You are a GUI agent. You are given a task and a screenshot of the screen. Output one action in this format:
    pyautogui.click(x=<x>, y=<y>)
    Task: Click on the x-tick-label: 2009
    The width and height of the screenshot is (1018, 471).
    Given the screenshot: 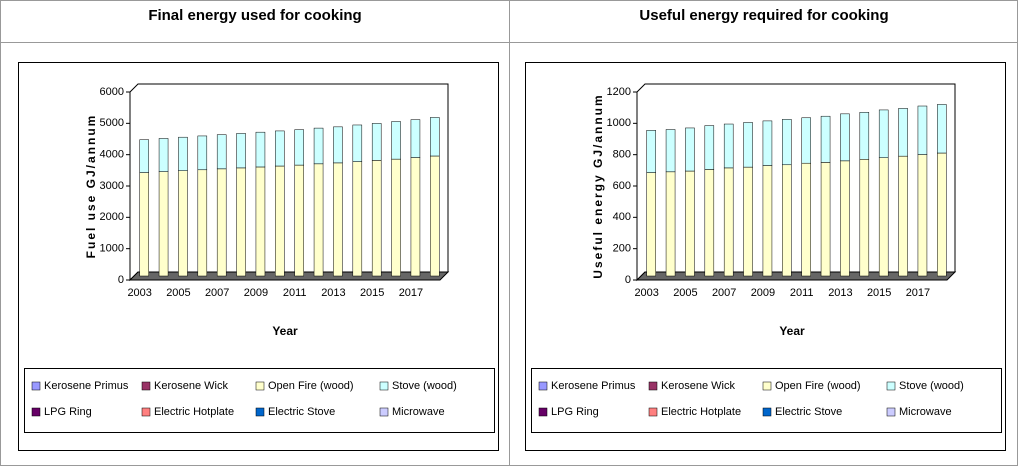 What is the action you would take?
    pyautogui.click(x=763, y=293)
    